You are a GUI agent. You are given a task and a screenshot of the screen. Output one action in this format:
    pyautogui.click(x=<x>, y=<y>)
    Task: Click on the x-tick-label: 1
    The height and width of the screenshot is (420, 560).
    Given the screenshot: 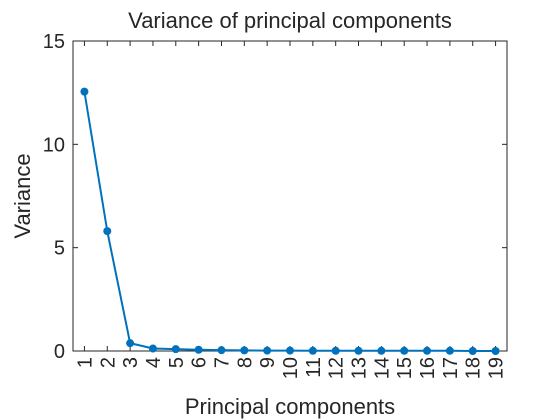 What is the action you would take?
    pyautogui.click(x=85, y=362)
    